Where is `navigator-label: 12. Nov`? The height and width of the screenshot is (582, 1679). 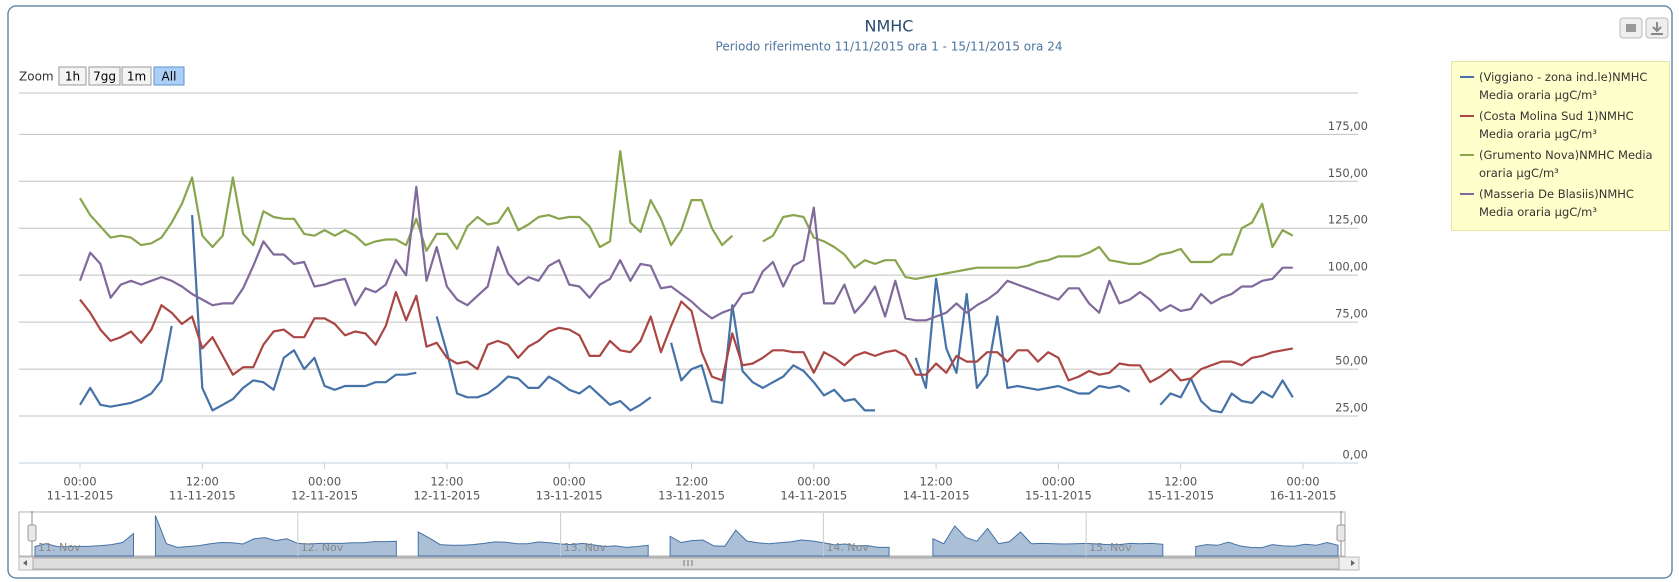
navigator-label: 12. Nov is located at coordinates (322, 547).